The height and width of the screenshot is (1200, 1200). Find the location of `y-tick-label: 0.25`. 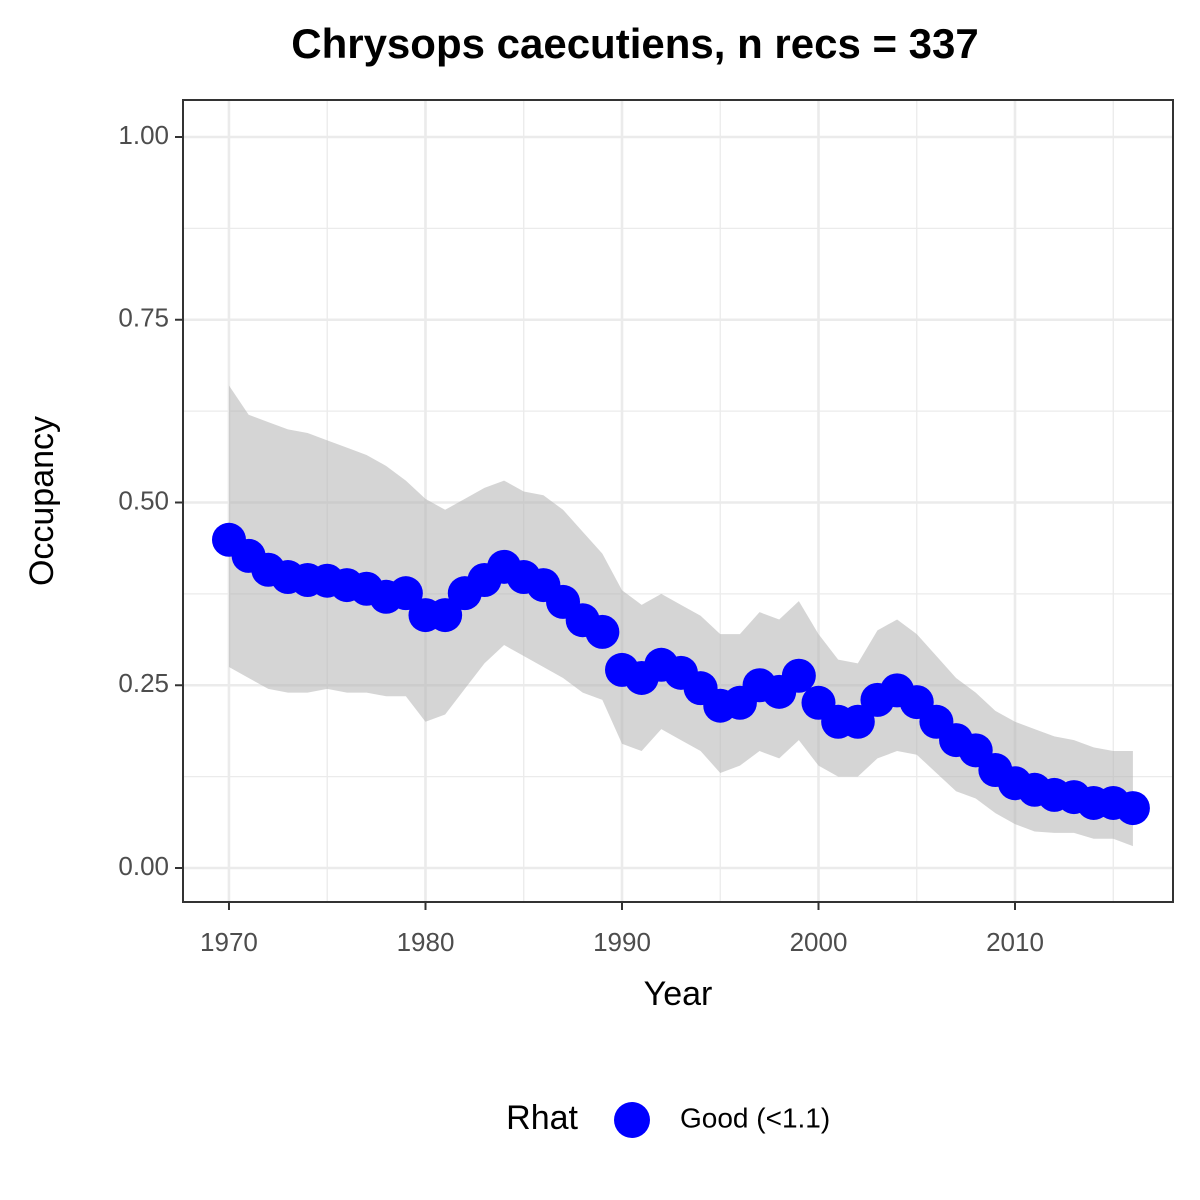

y-tick-label: 0.25 is located at coordinates (143, 683).